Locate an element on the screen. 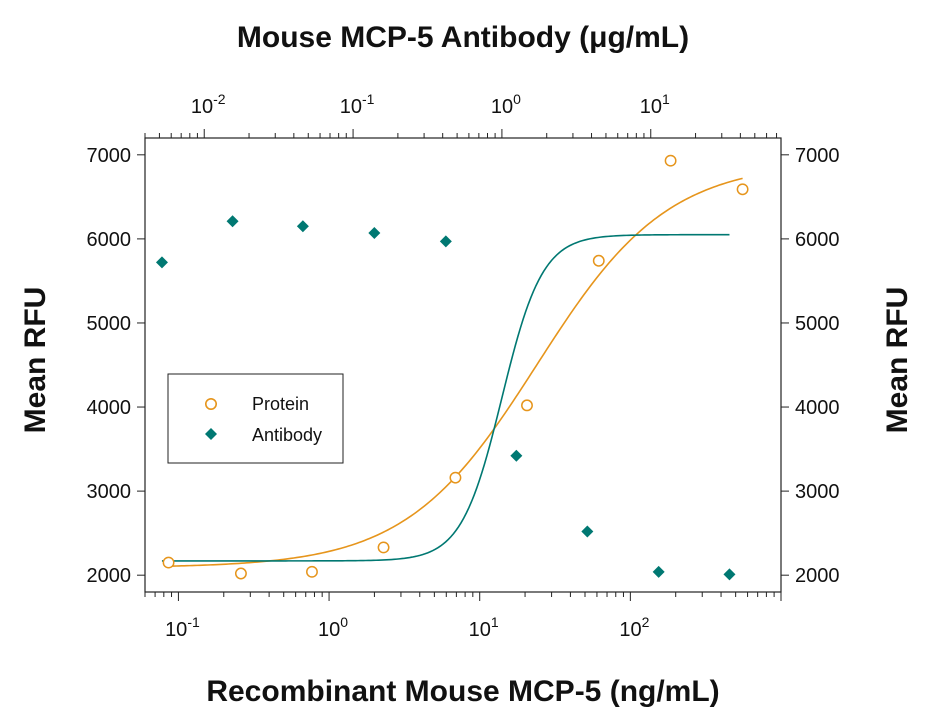 The height and width of the screenshot is (718, 926). x-top-tick-label: 10⁻² is located at coordinates (208, 104).